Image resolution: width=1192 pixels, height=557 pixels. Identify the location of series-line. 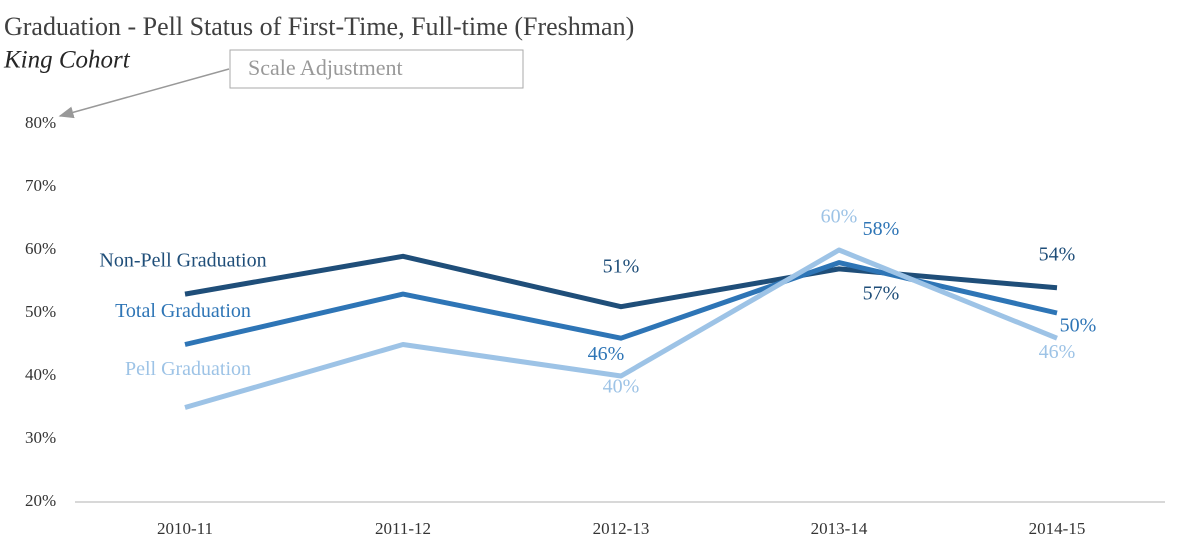
(621, 281).